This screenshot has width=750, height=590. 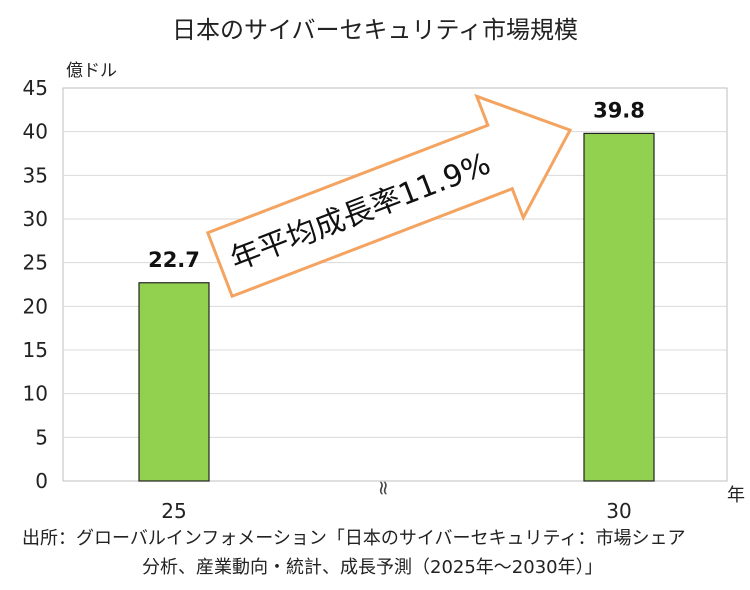 What do you see at coordinates (41, 437) in the screenshot?
I see `y-tick-label: 5` at bounding box center [41, 437].